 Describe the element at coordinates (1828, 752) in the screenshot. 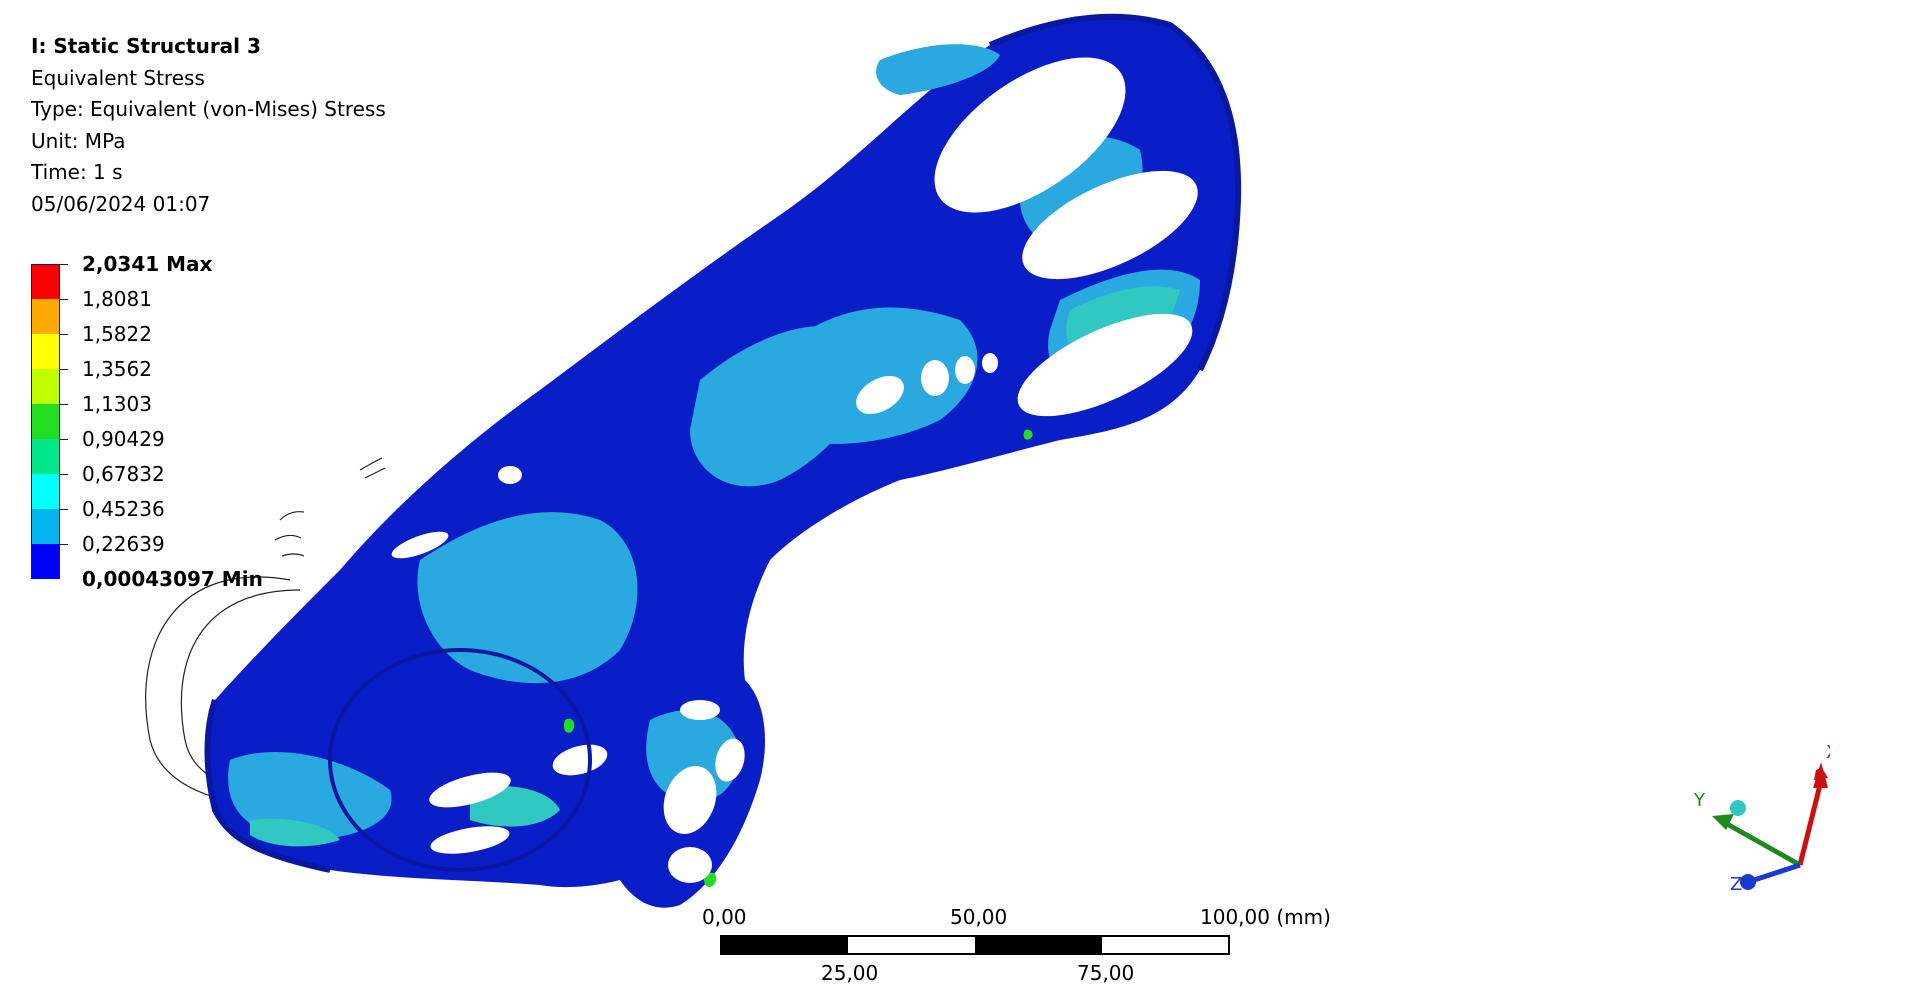

I see `x-axis-label: X` at that location.